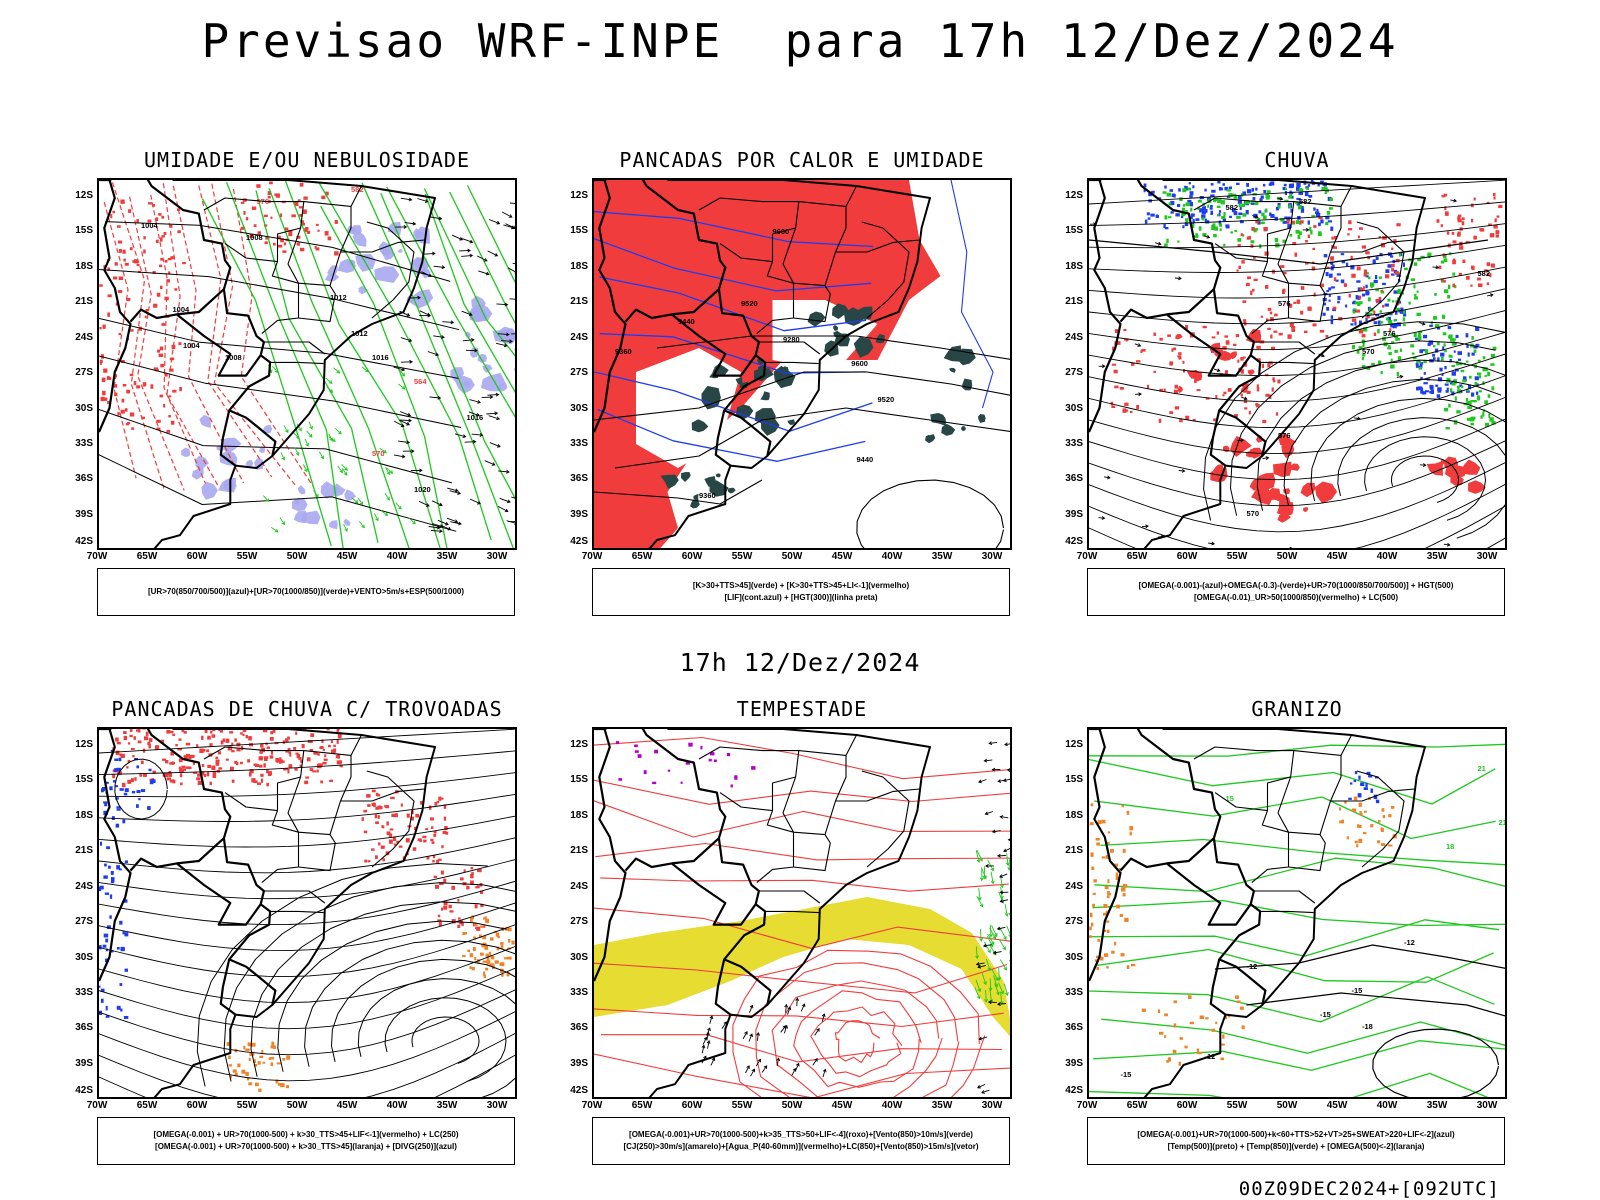 The height and width of the screenshot is (1200, 1600). I want to click on contour-value-label: 21, so click(1482, 768).